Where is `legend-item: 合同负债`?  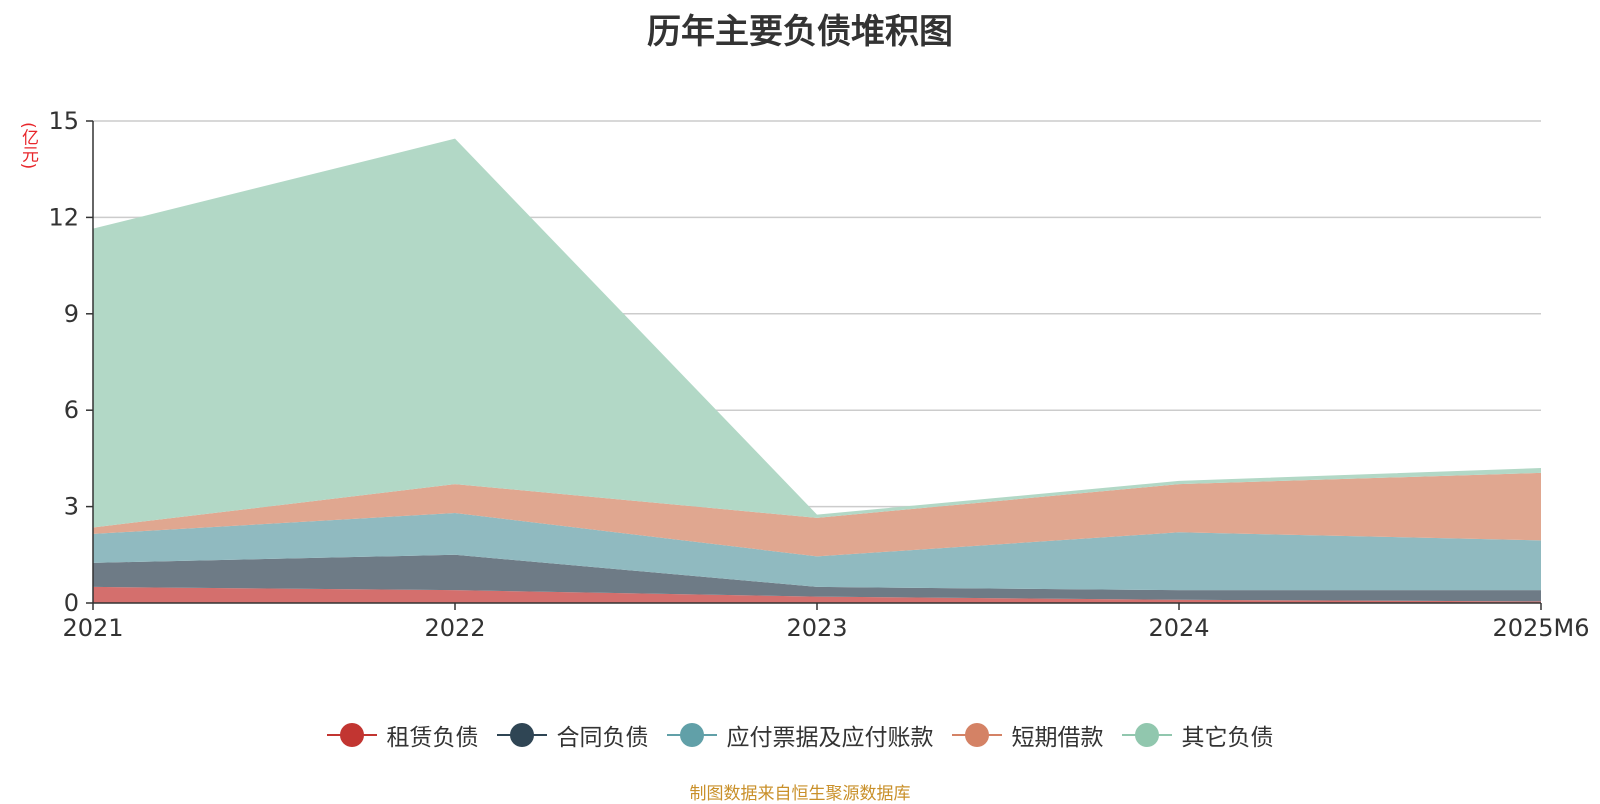 legend-item: 合同负债 is located at coordinates (572, 735).